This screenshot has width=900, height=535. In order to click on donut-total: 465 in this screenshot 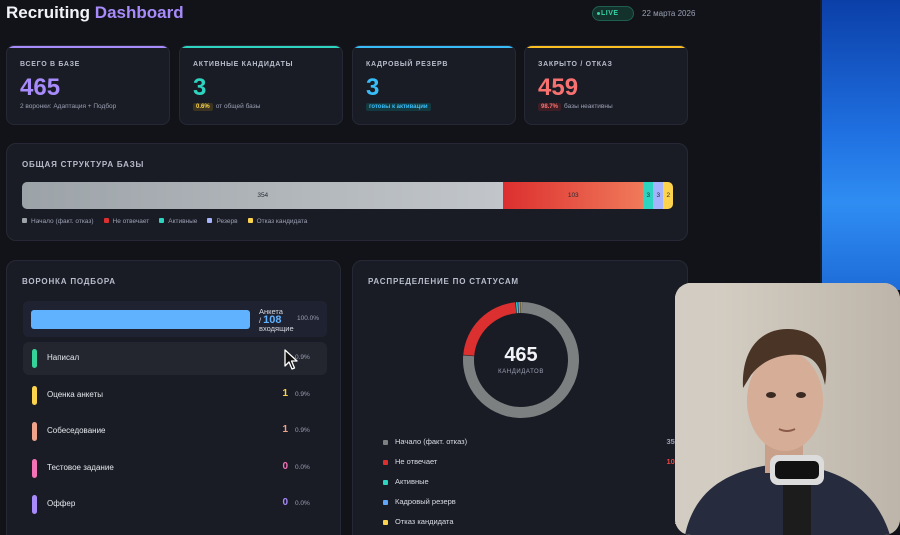, I will do `click(521, 355)`.